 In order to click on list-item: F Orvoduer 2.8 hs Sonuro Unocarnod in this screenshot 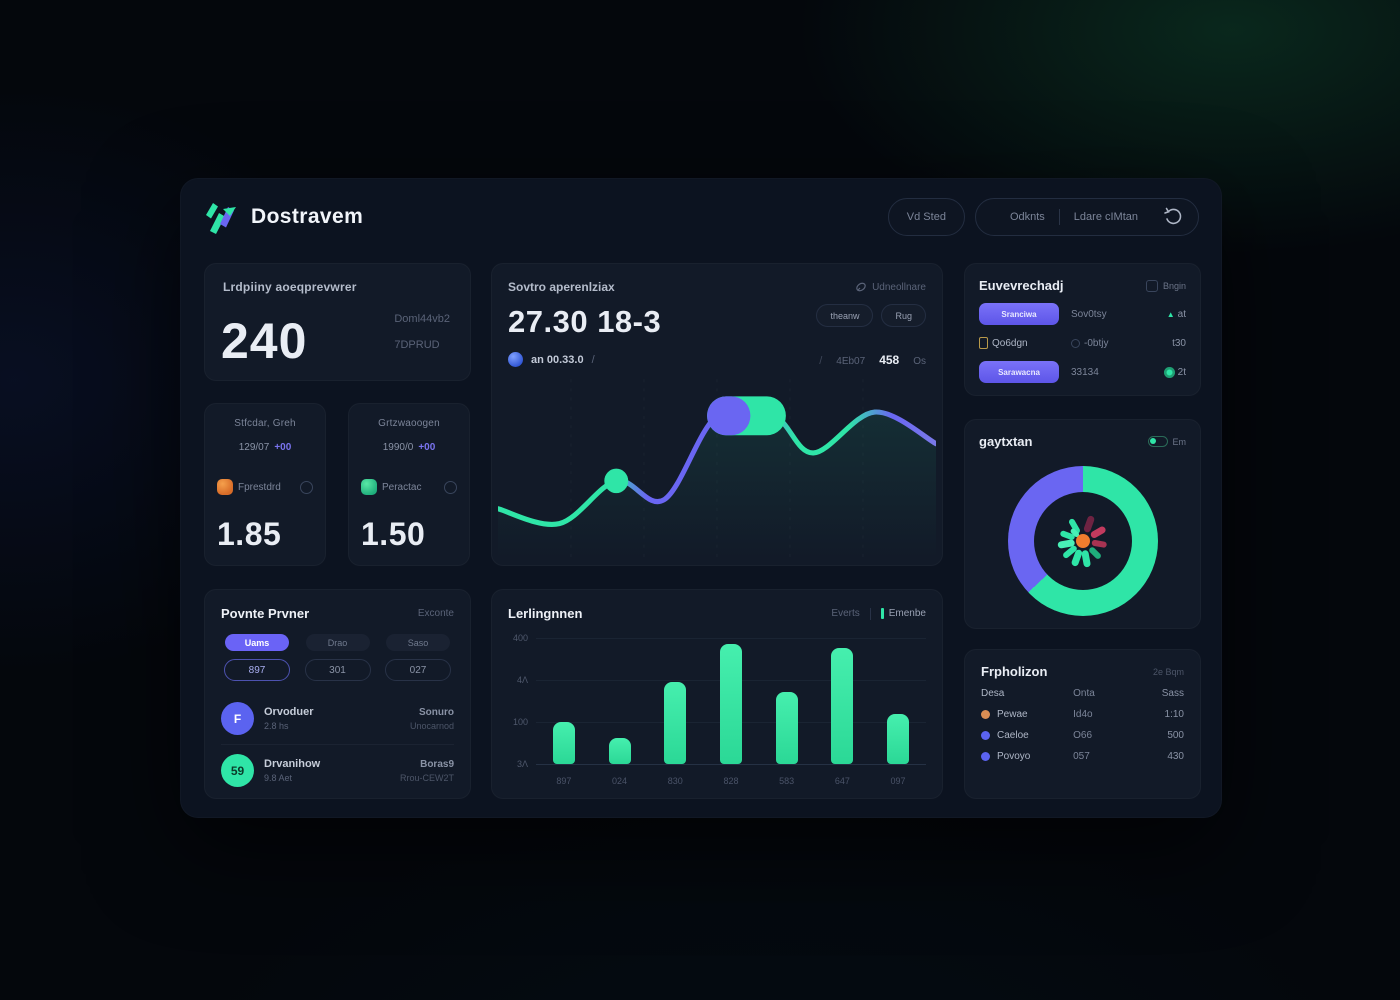, I will do `click(337, 718)`.